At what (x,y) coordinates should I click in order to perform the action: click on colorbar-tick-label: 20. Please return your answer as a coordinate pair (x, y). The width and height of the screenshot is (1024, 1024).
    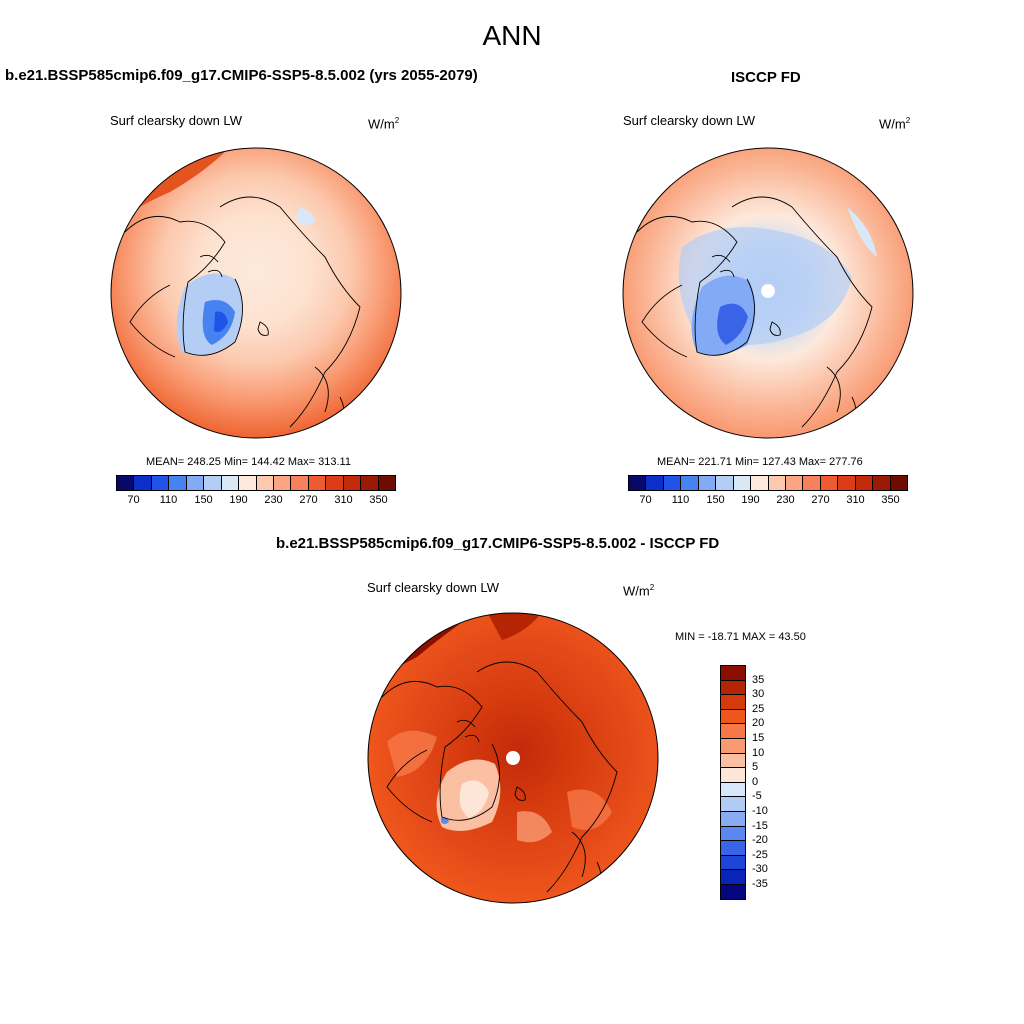
    Looking at the image, I should click on (758, 723).